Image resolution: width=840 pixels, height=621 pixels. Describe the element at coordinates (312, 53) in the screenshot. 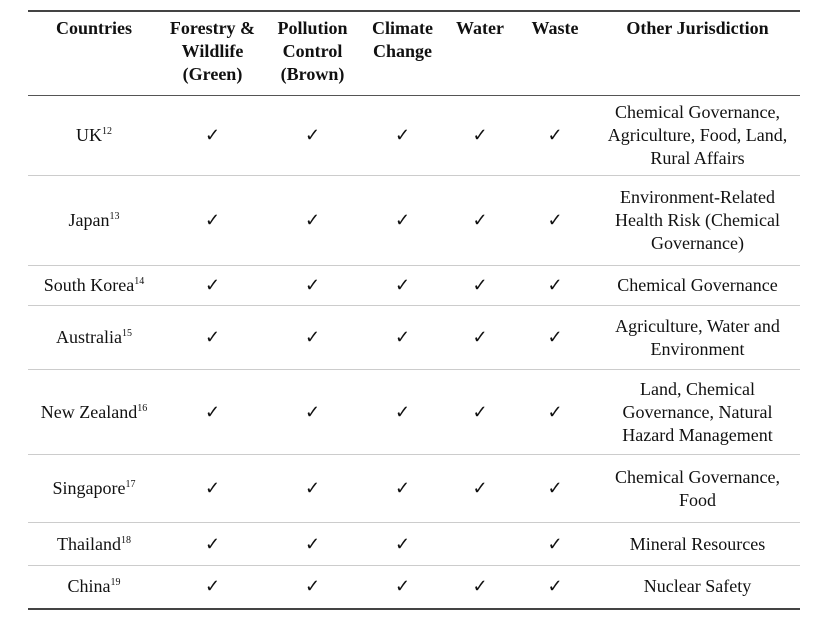

I see `header-cell: Pollution Control (Brown)` at that location.